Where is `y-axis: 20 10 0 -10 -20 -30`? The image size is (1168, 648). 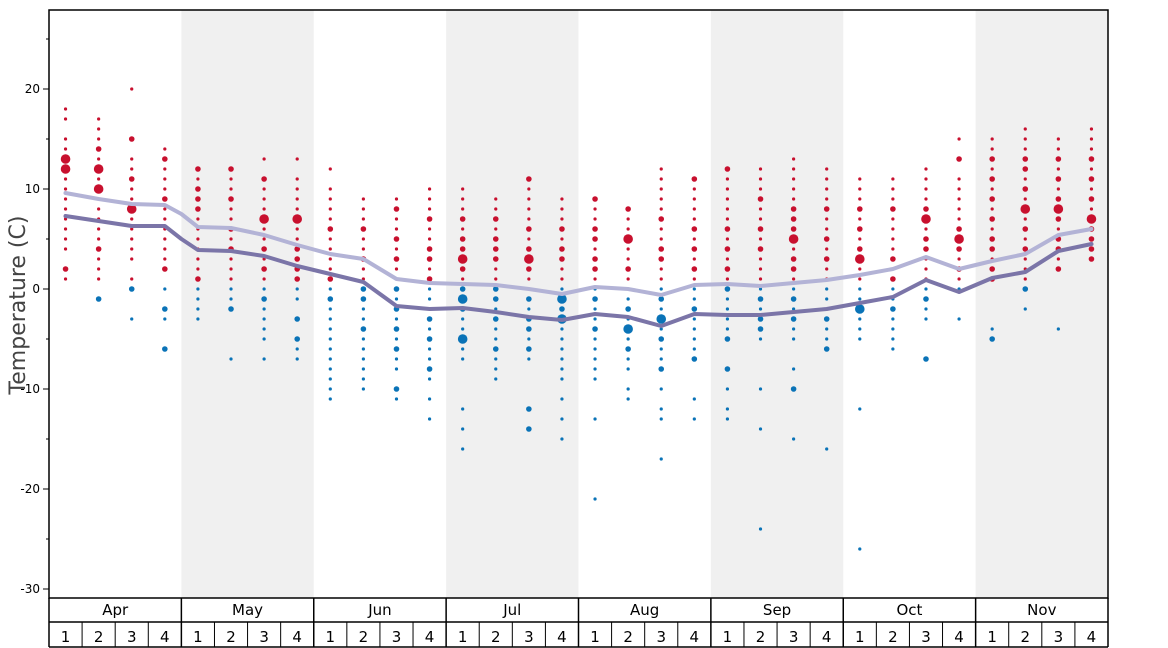
y-axis: 20 10 0 -10 -20 -30 is located at coordinates (34, 317).